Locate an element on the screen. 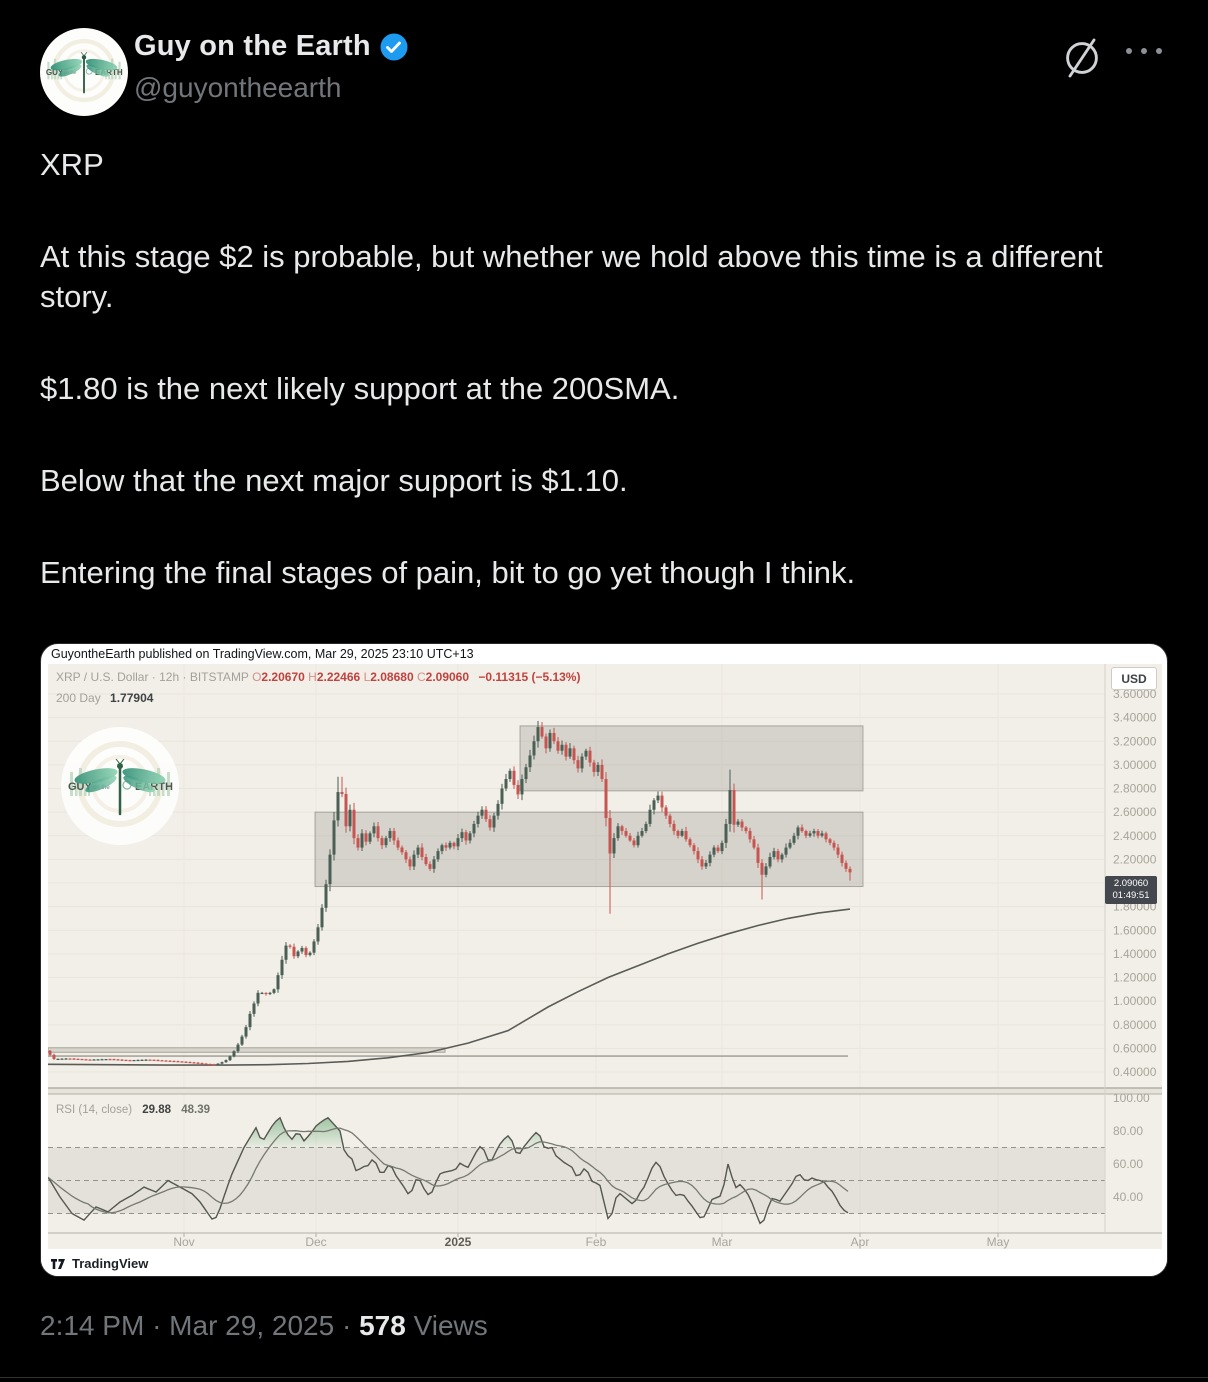 This screenshot has width=1208, height=1382. last-price-badge: 2.09060 01:49:51 is located at coordinates (1131, 890).